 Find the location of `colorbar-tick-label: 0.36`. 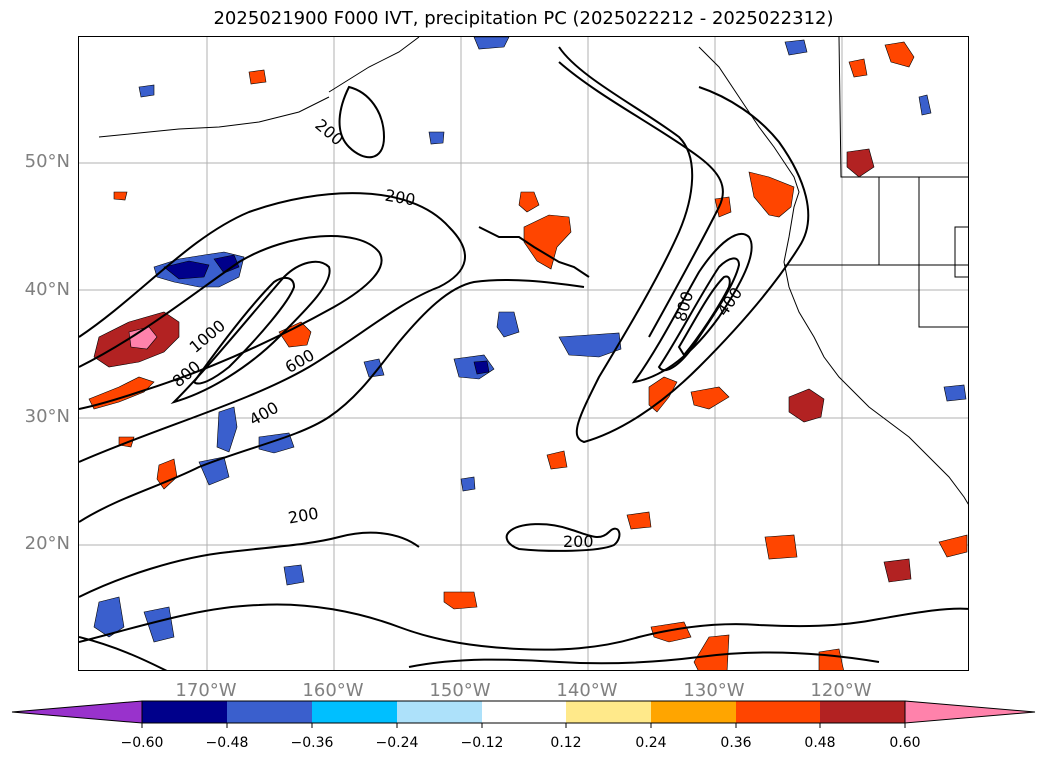

colorbar-tick-label: 0.36 is located at coordinates (736, 743).